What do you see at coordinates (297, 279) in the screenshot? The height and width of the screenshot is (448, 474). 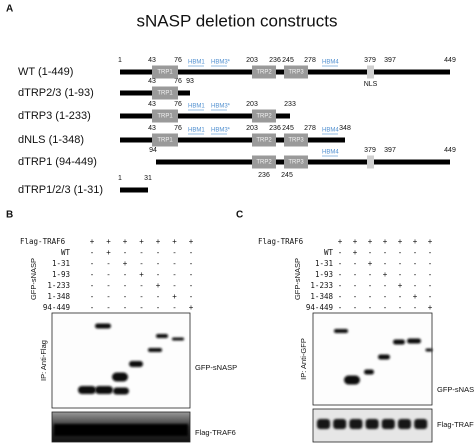 I see `group-label: GFP-sNASP` at bounding box center [297, 279].